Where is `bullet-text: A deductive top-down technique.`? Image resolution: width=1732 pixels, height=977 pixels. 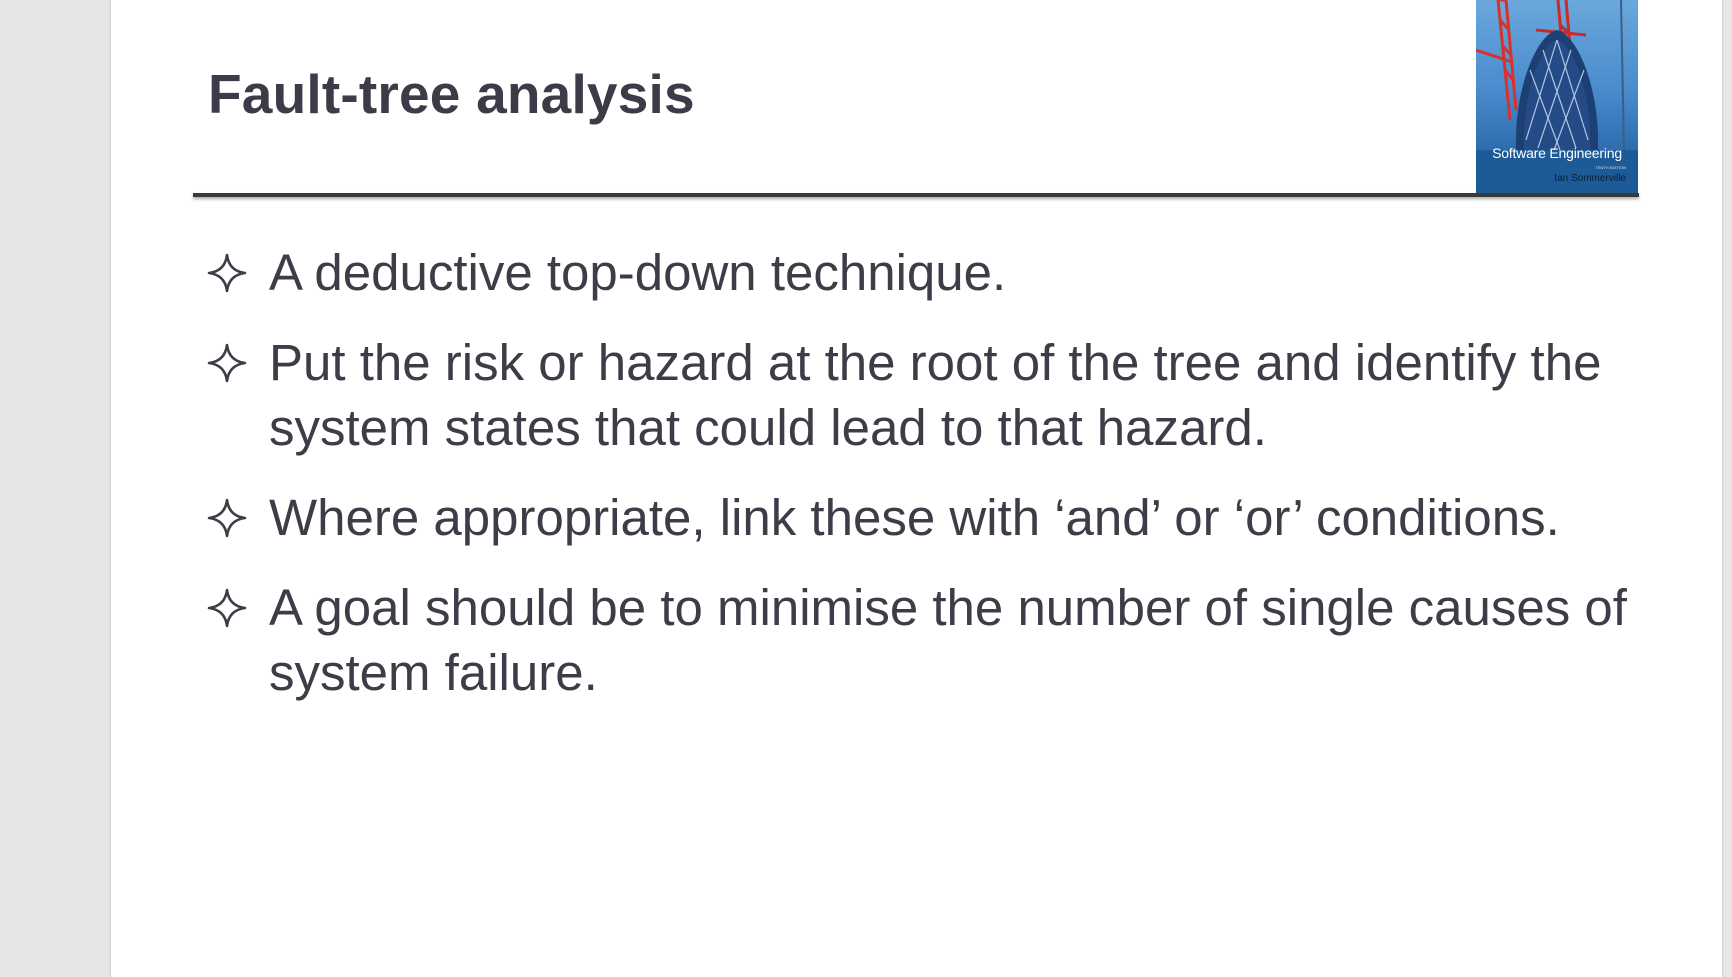
bullet-text: A deductive top-down technique. is located at coordinates (638, 272).